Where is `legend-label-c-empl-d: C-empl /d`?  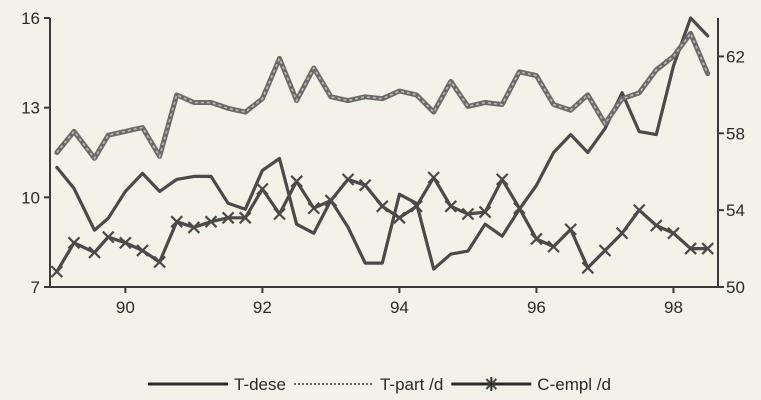
legend-label-c-empl-d: C-empl /d is located at coordinates (574, 384).